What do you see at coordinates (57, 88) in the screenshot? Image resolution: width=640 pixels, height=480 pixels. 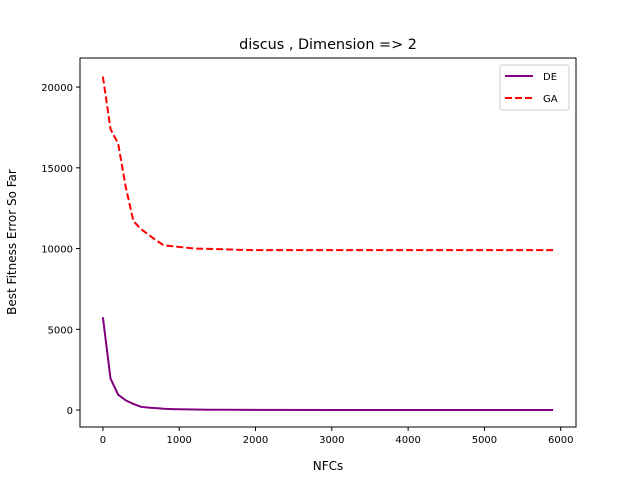 I see `y-tick-label: 20000` at bounding box center [57, 88].